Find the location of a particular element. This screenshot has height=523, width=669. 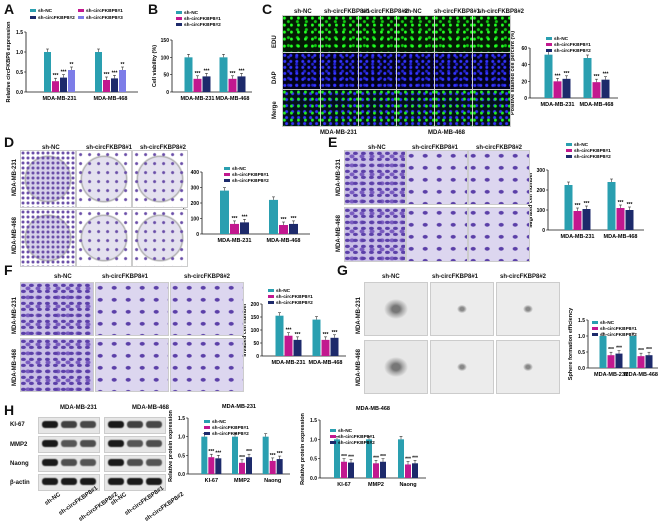

y-tick-label: 1.5 is located at coordinates (581, 321).